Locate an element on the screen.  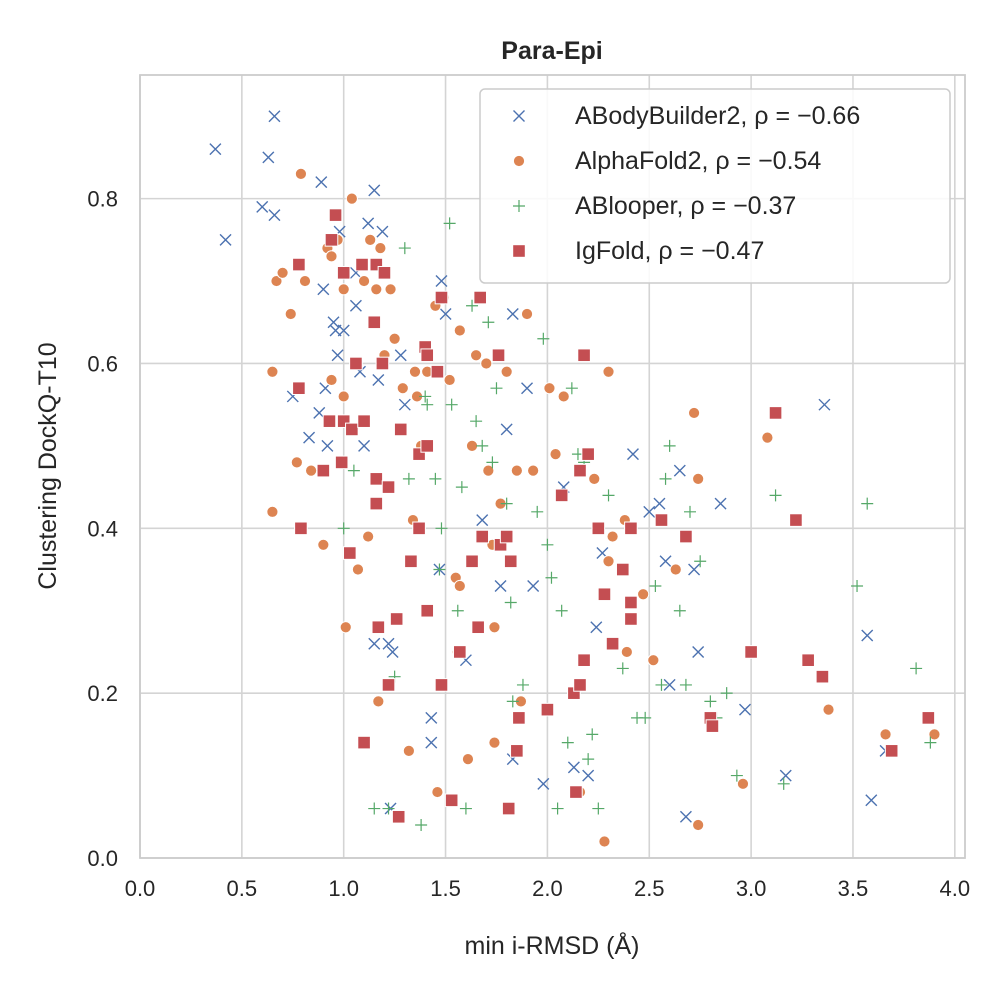
legend-label: IgFold, ρ = −0.47 is located at coordinates (669, 251).